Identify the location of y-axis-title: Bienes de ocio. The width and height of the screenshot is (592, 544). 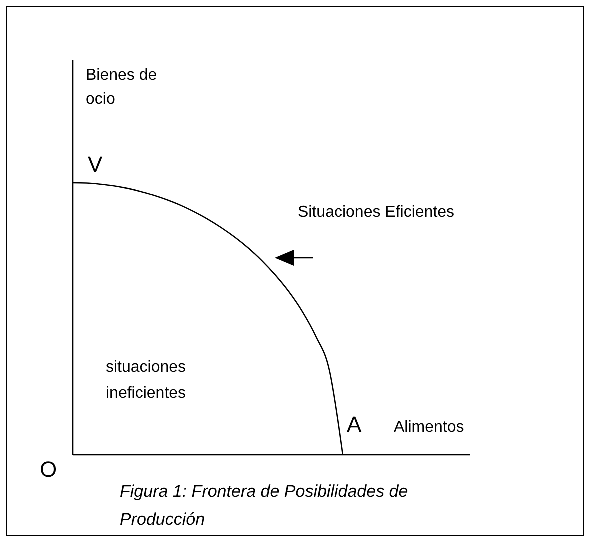
(122, 87).